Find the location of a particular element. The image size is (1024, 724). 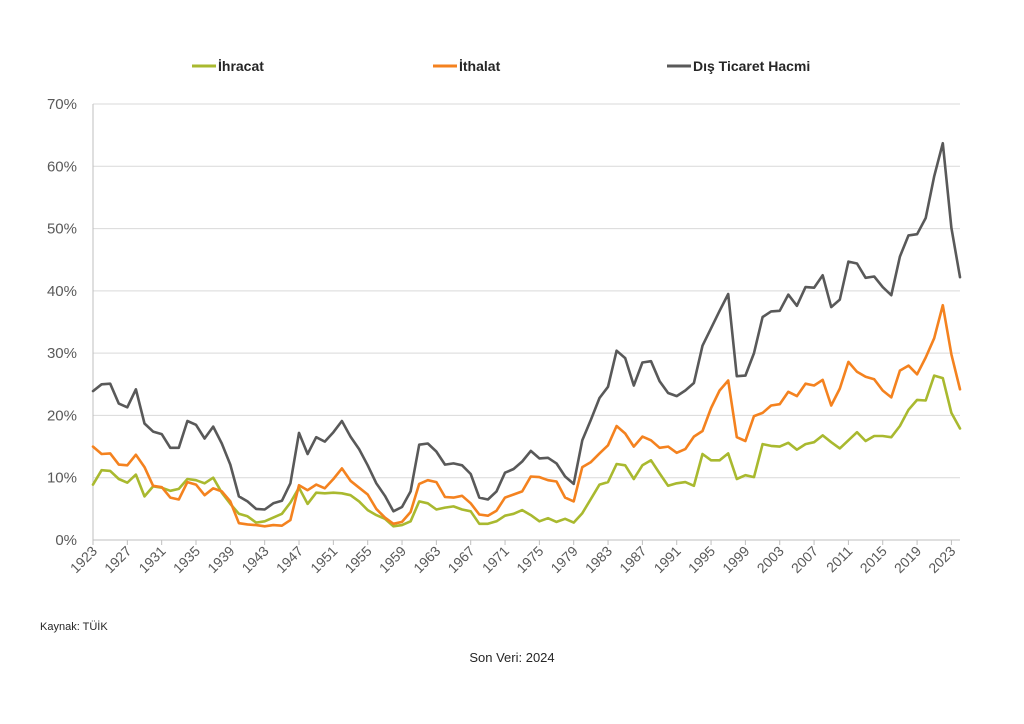

x-tick-label: 1947 is located at coordinates (289, 559).